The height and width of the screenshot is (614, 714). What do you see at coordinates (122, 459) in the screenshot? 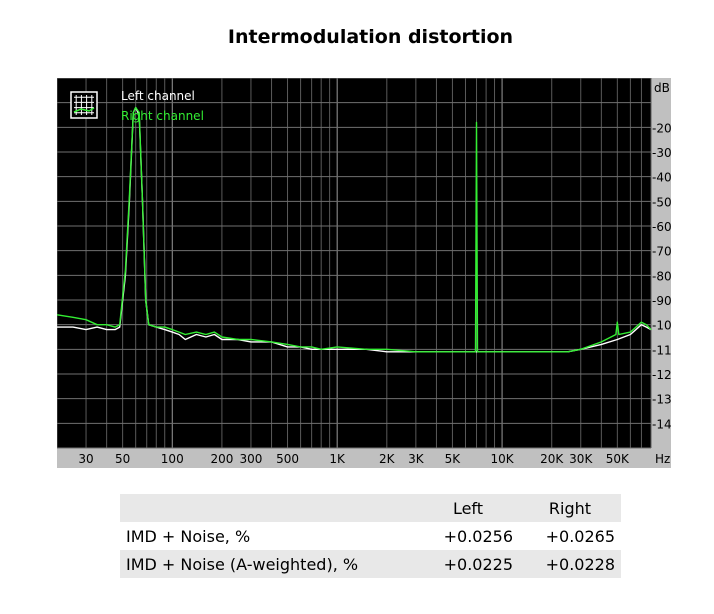
I see `x-tick-label: 50` at bounding box center [122, 459].